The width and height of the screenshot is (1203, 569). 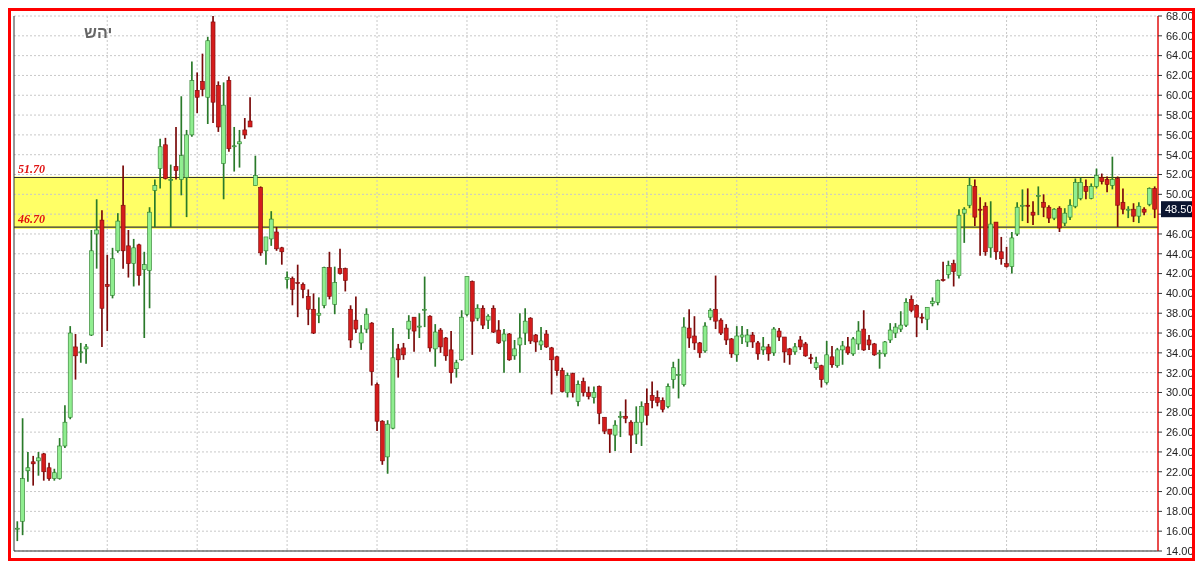 What do you see at coordinates (1179, 209) in the screenshot?
I see `annotation: 48.50` at bounding box center [1179, 209].